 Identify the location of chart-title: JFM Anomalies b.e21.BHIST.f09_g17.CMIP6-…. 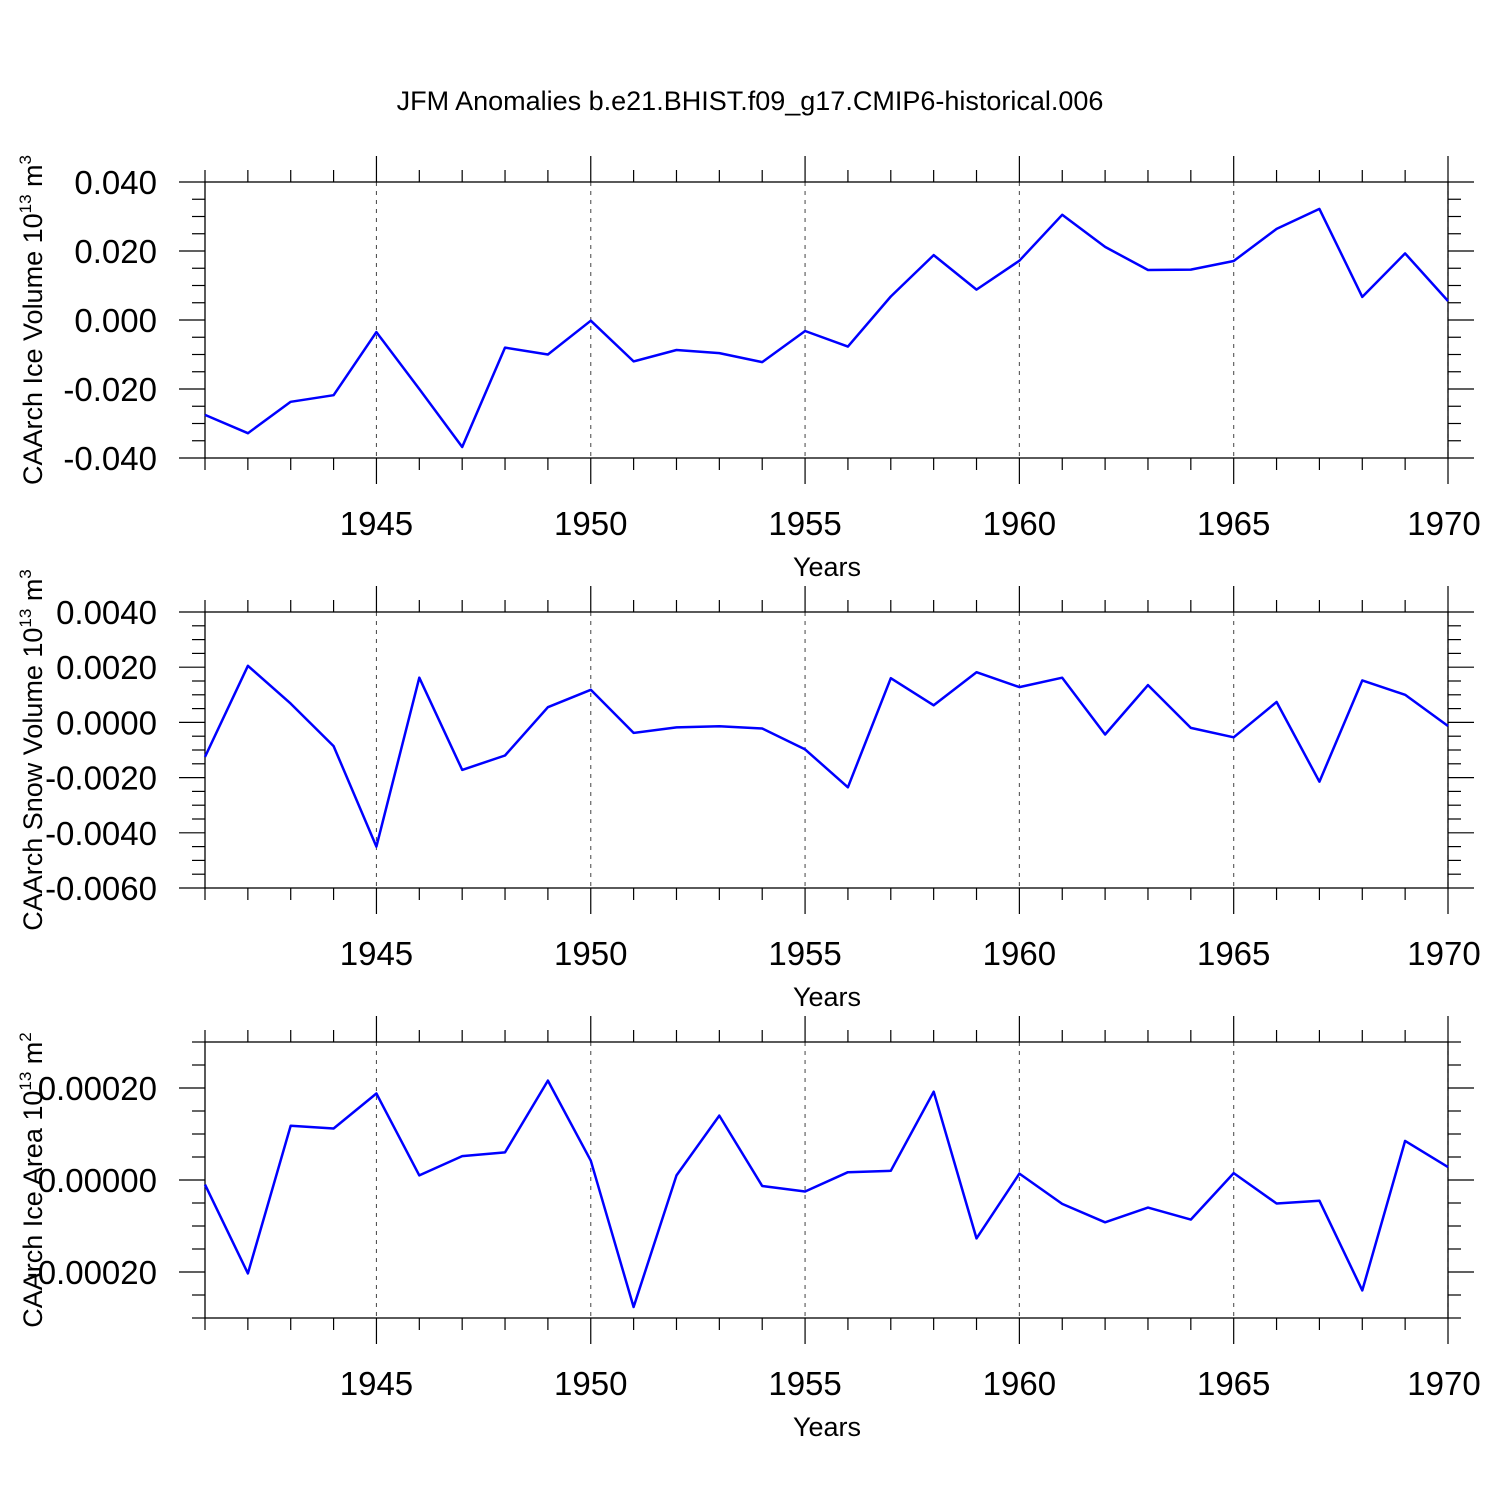
(750, 101).